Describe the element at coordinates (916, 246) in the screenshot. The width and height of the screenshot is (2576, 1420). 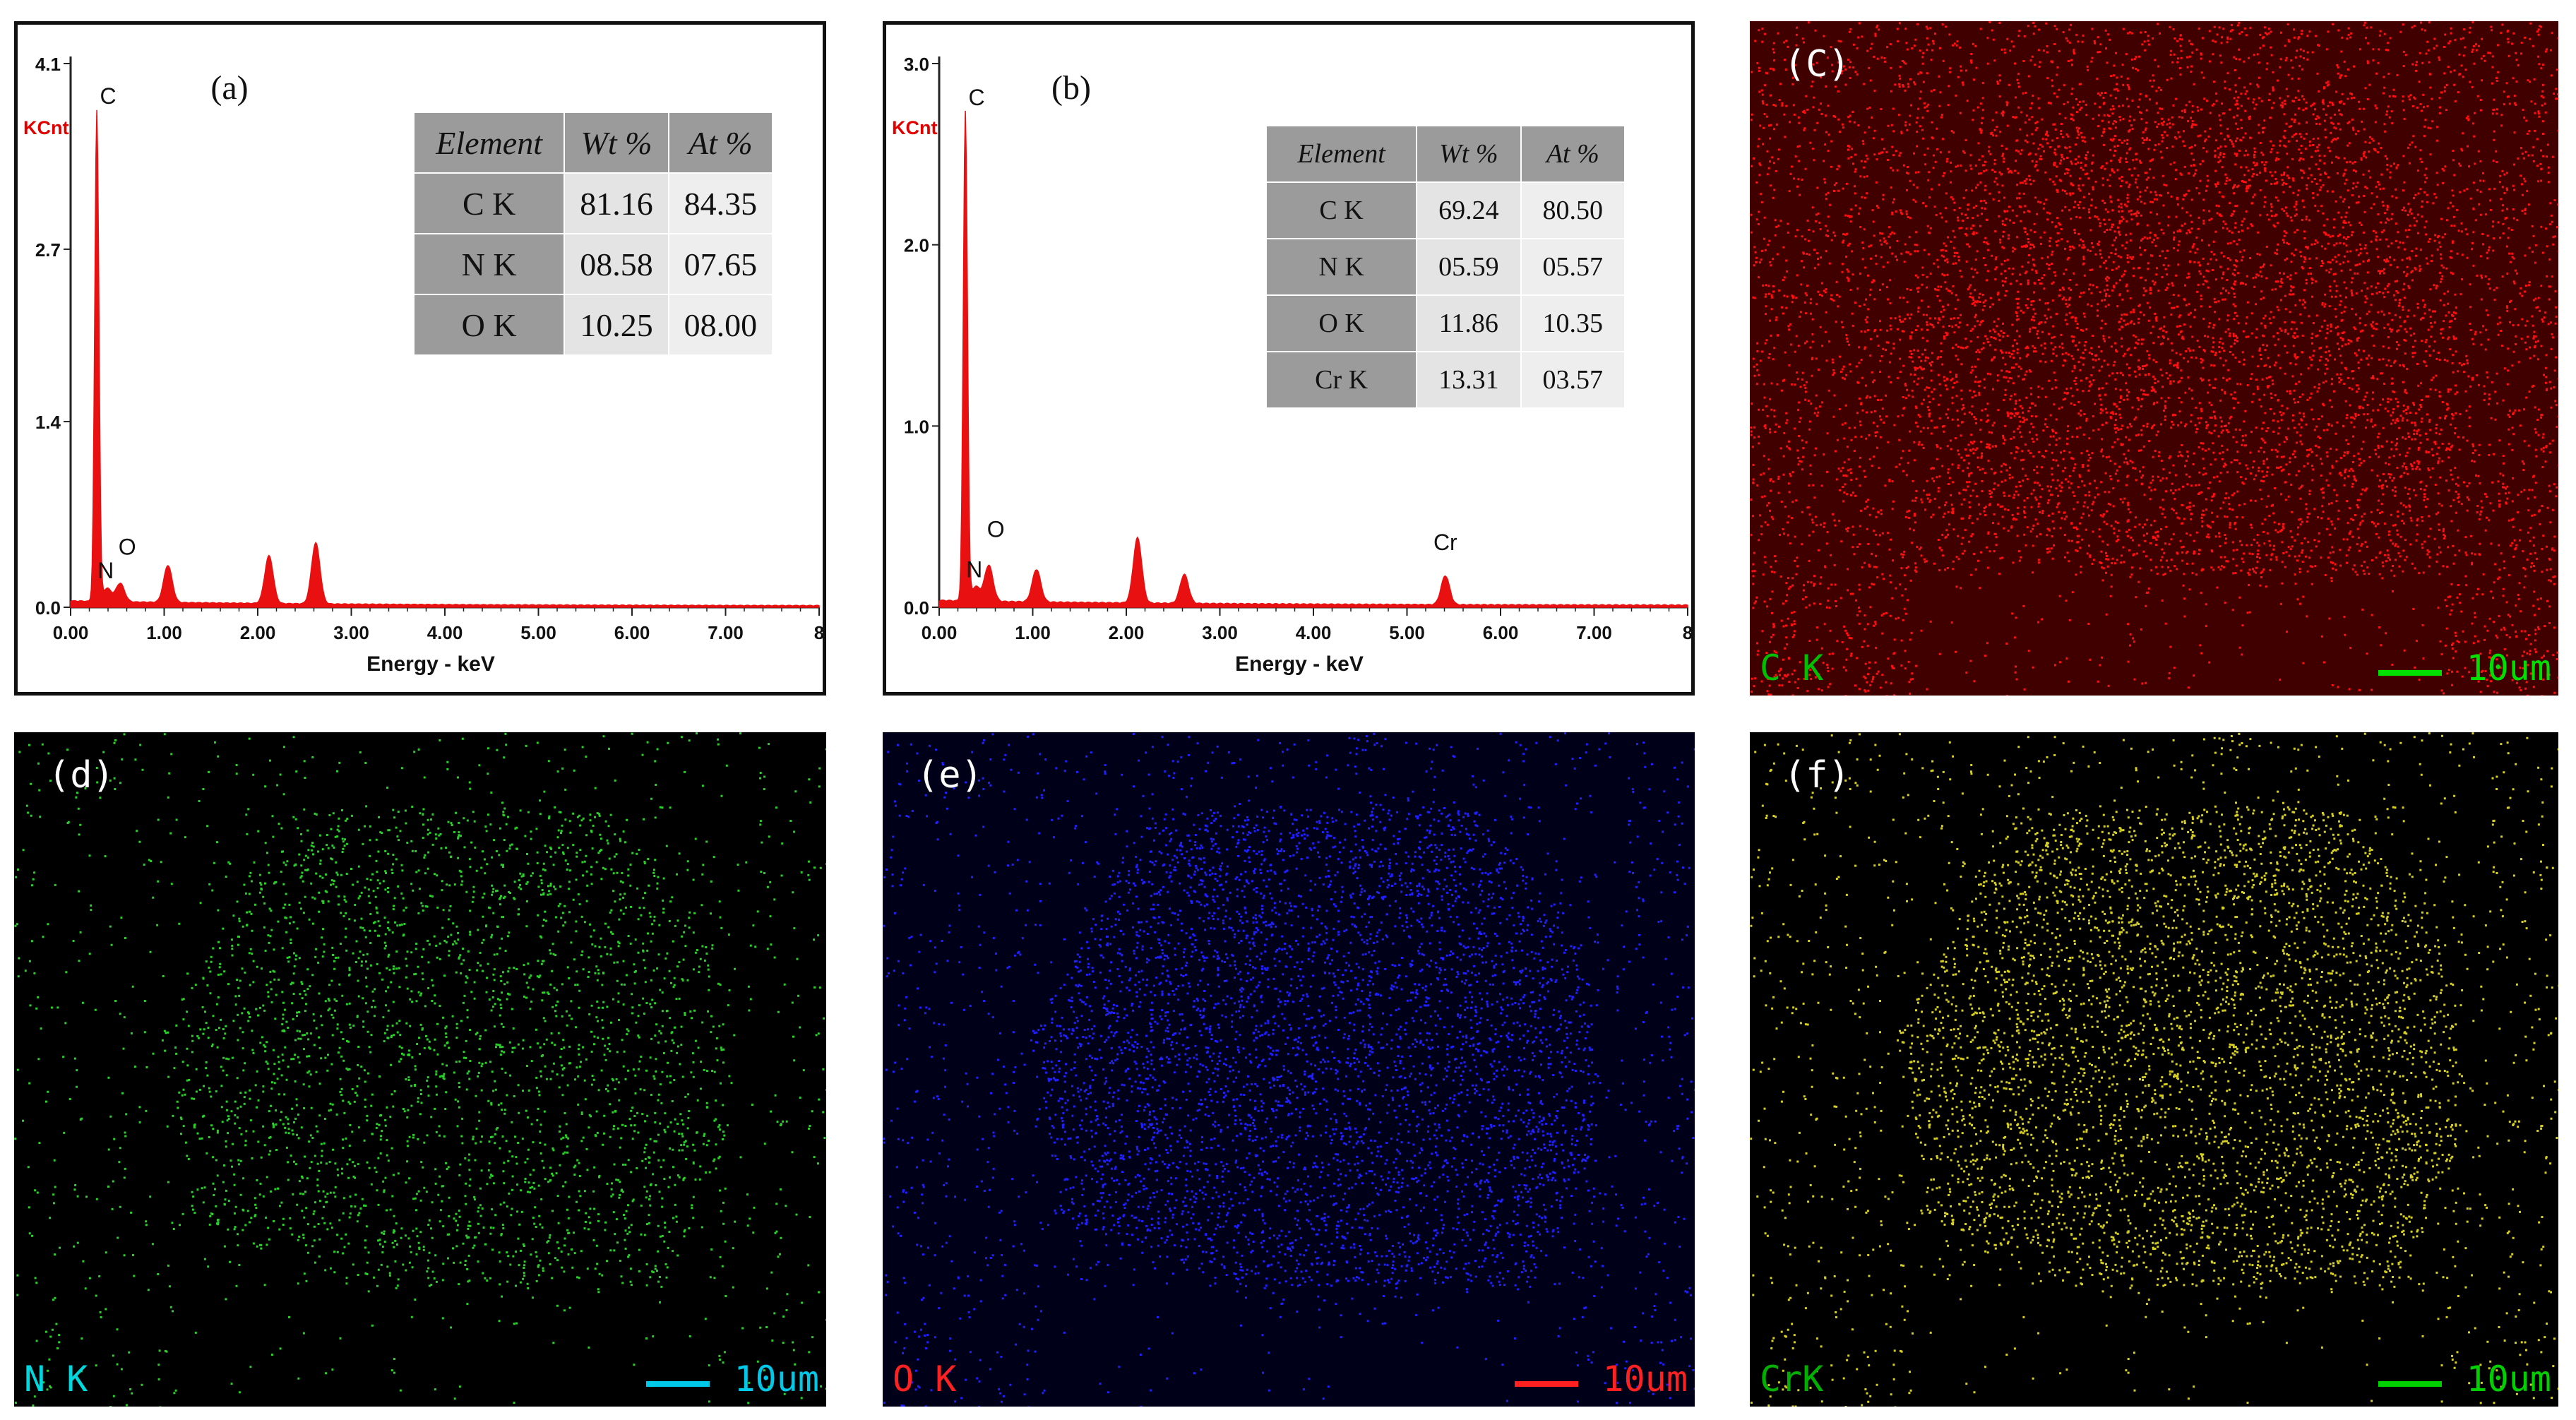
I see `y-tick-label: 2.0` at that location.